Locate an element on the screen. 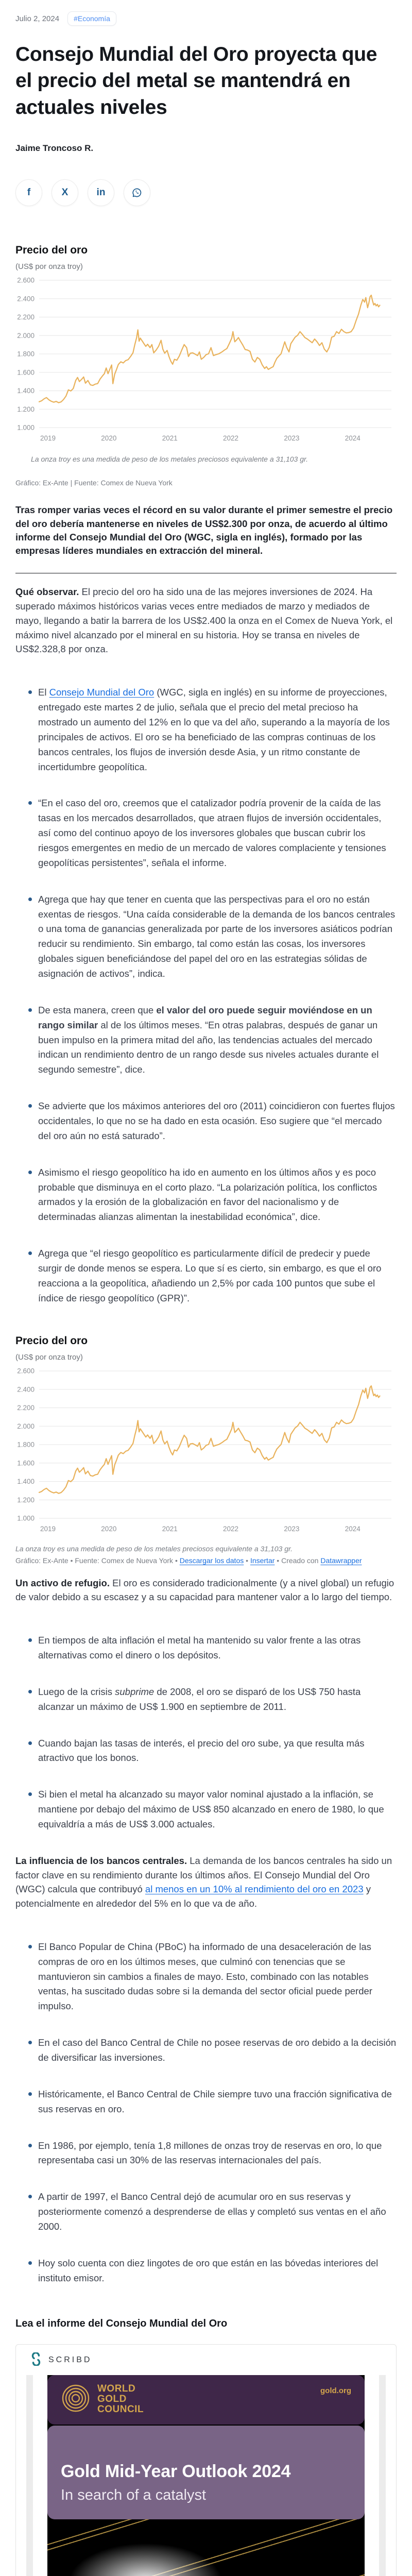 This screenshot has height=2576, width=412. text-run: • Creado con is located at coordinates (298, 1560).